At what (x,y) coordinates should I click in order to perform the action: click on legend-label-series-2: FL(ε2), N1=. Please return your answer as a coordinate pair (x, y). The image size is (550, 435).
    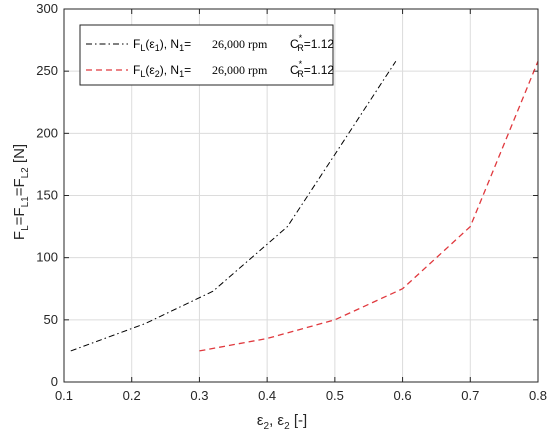
    Looking at the image, I should click on (162, 71).